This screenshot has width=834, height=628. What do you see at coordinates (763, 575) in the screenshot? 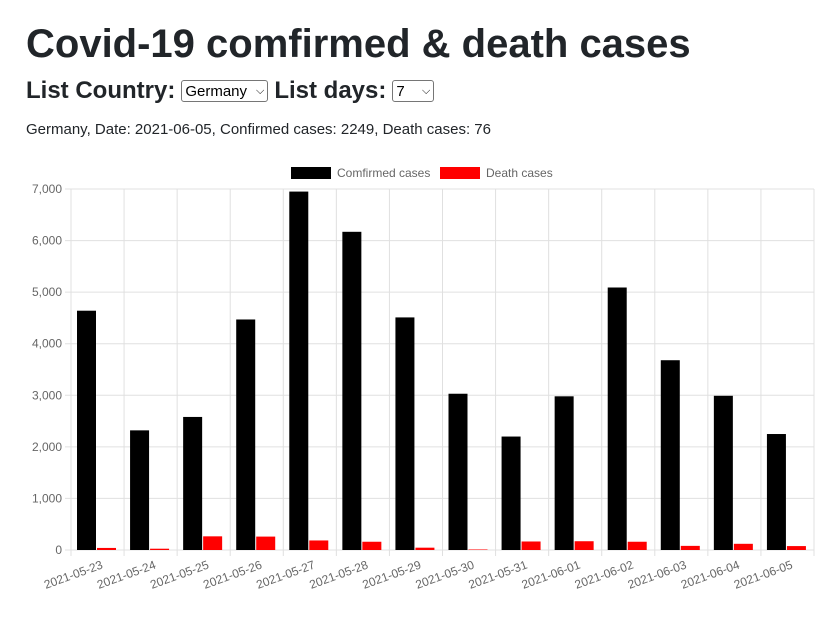
I see `x-tick-label: 2021-06-05` at bounding box center [763, 575].